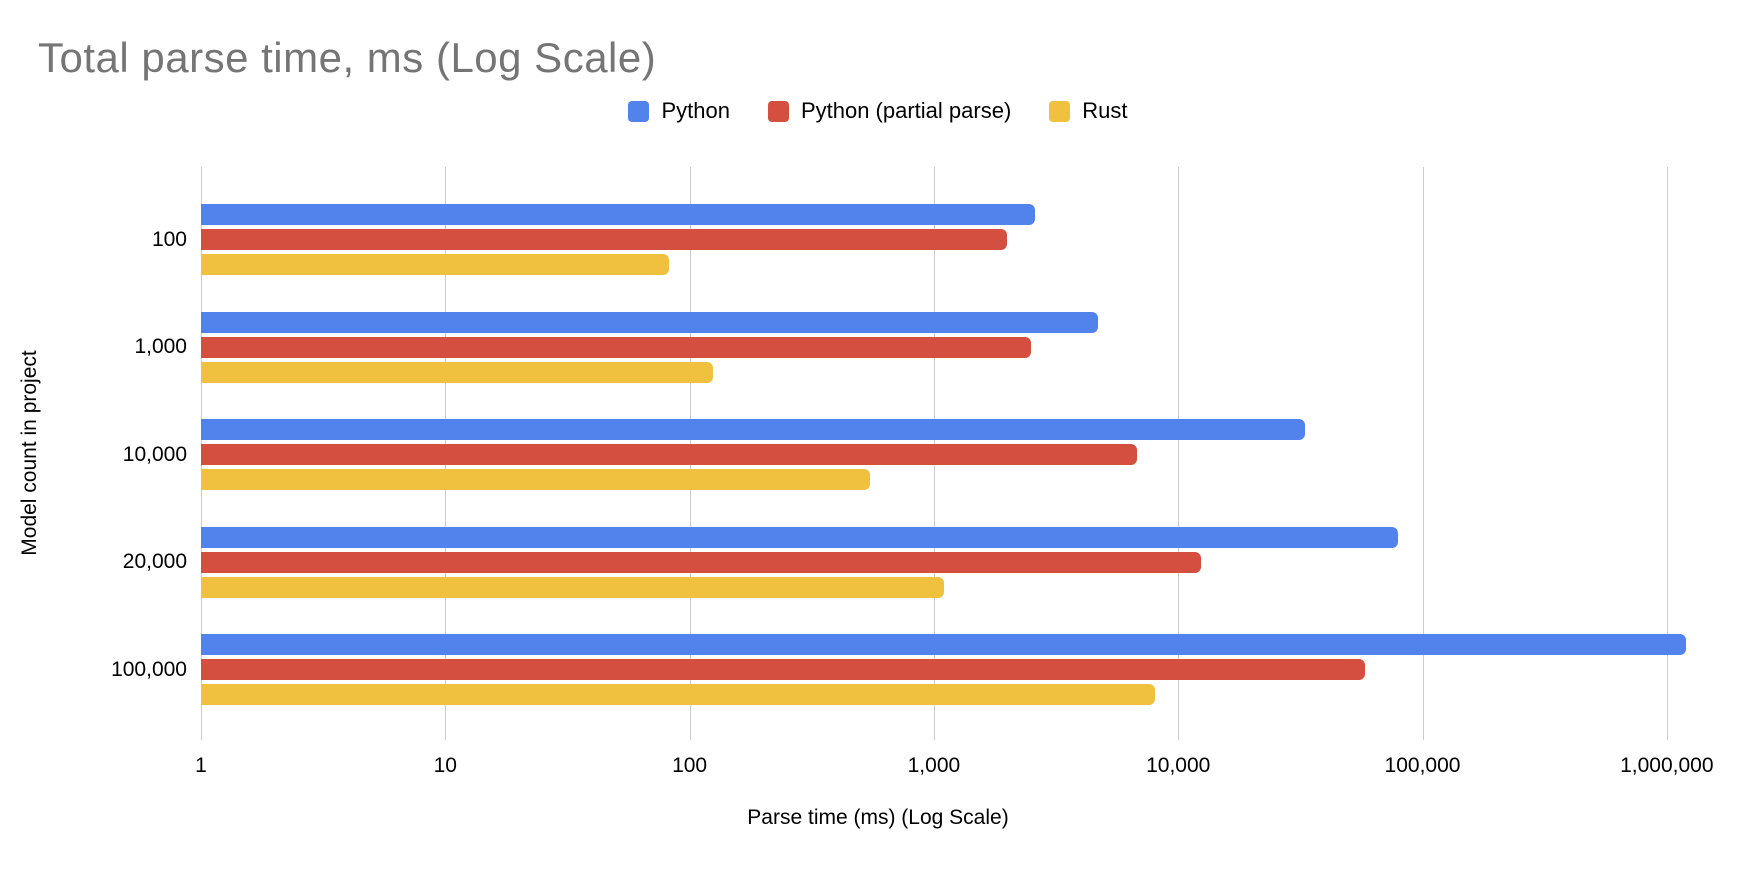  Describe the element at coordinates (1422, 765) in the screenshot. I see `x-tick-label: 100,000` at that location.